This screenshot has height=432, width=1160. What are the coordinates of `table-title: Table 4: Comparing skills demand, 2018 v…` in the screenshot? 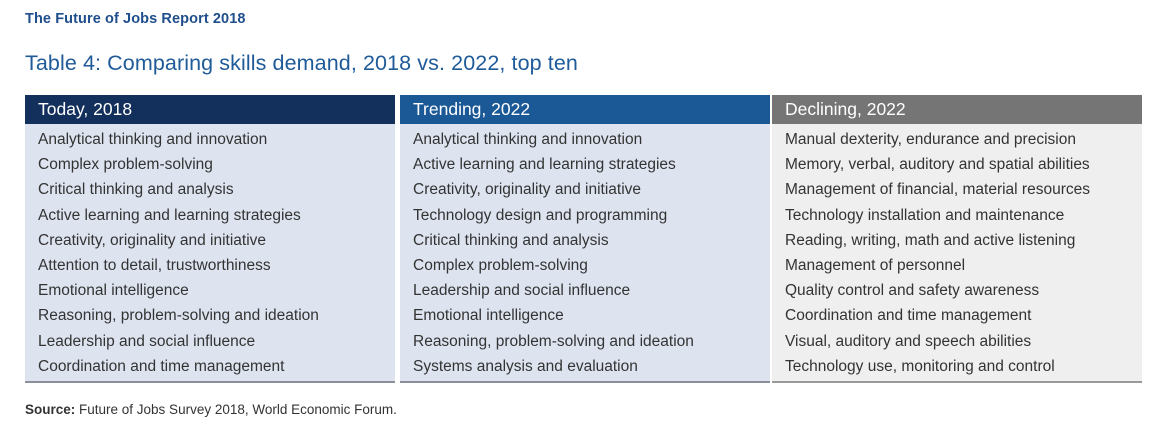 It's located at (301, 63).